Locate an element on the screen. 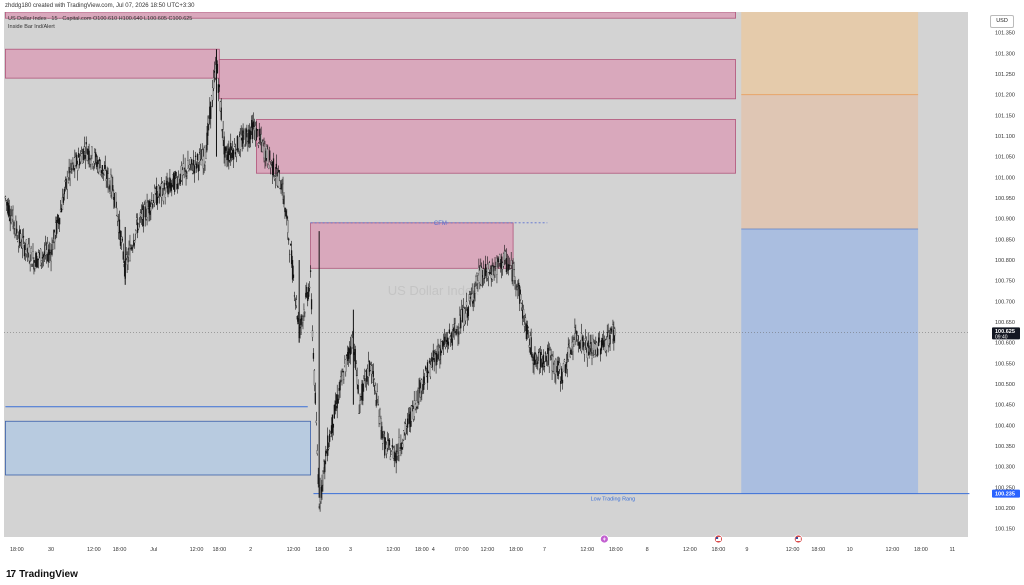 This screenshot has height=585, width=1024. time-tick-label: 12:00 is located at coordinates (893, 550).